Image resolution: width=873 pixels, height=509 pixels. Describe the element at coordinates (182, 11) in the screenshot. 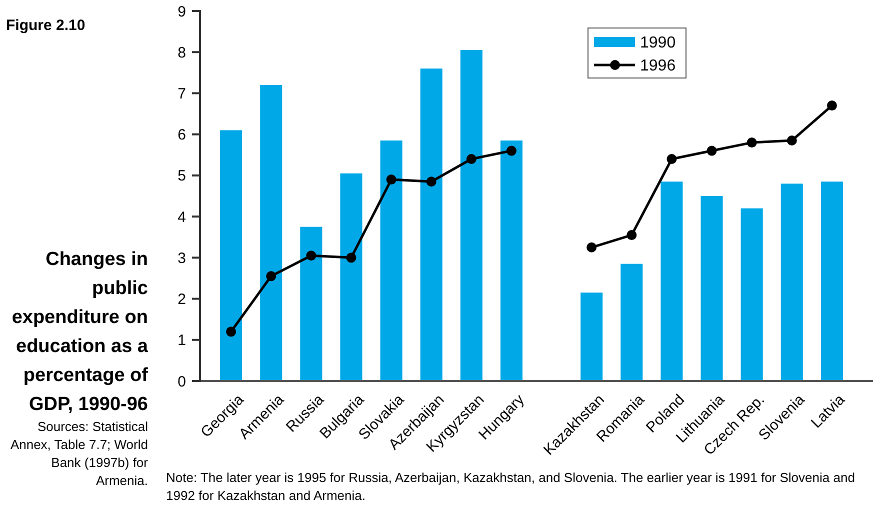

I see `y-tick-label: 9` at that location.